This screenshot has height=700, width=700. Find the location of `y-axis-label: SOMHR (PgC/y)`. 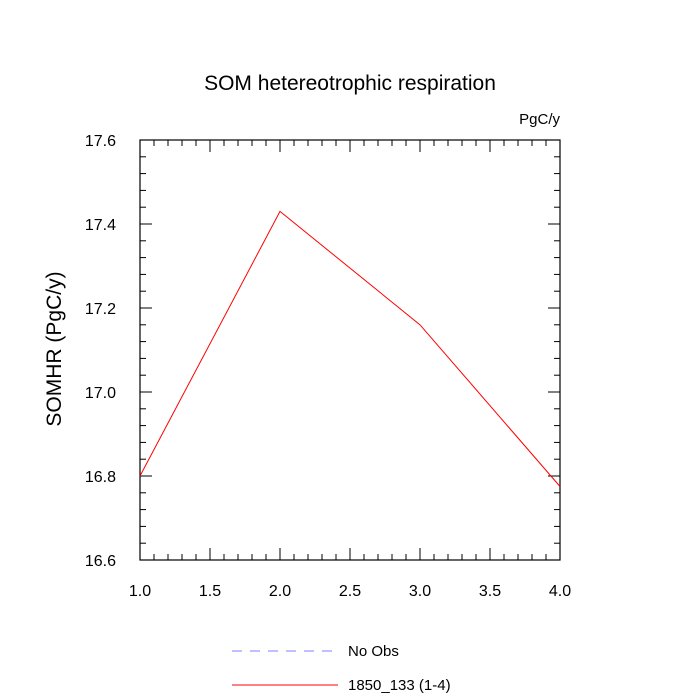

y-axis-label: SOMHR (PgC/y) is located at coordinates (54, 348).